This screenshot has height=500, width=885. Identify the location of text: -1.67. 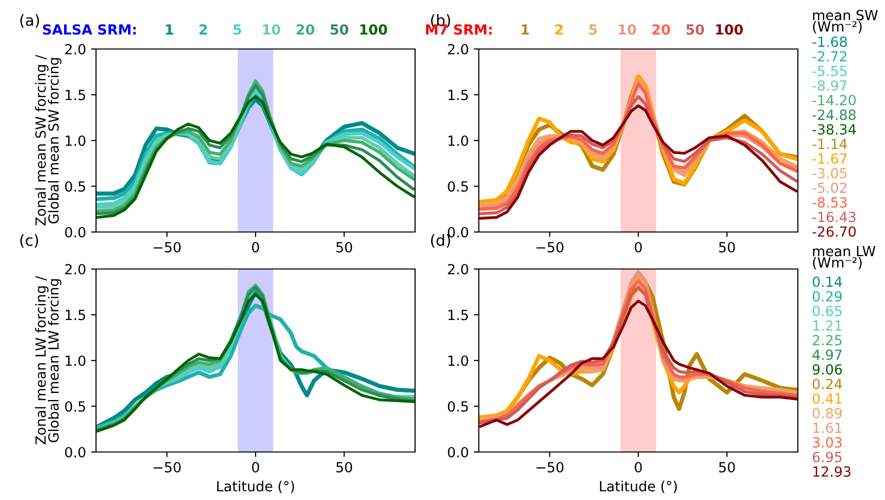
(829, 158).